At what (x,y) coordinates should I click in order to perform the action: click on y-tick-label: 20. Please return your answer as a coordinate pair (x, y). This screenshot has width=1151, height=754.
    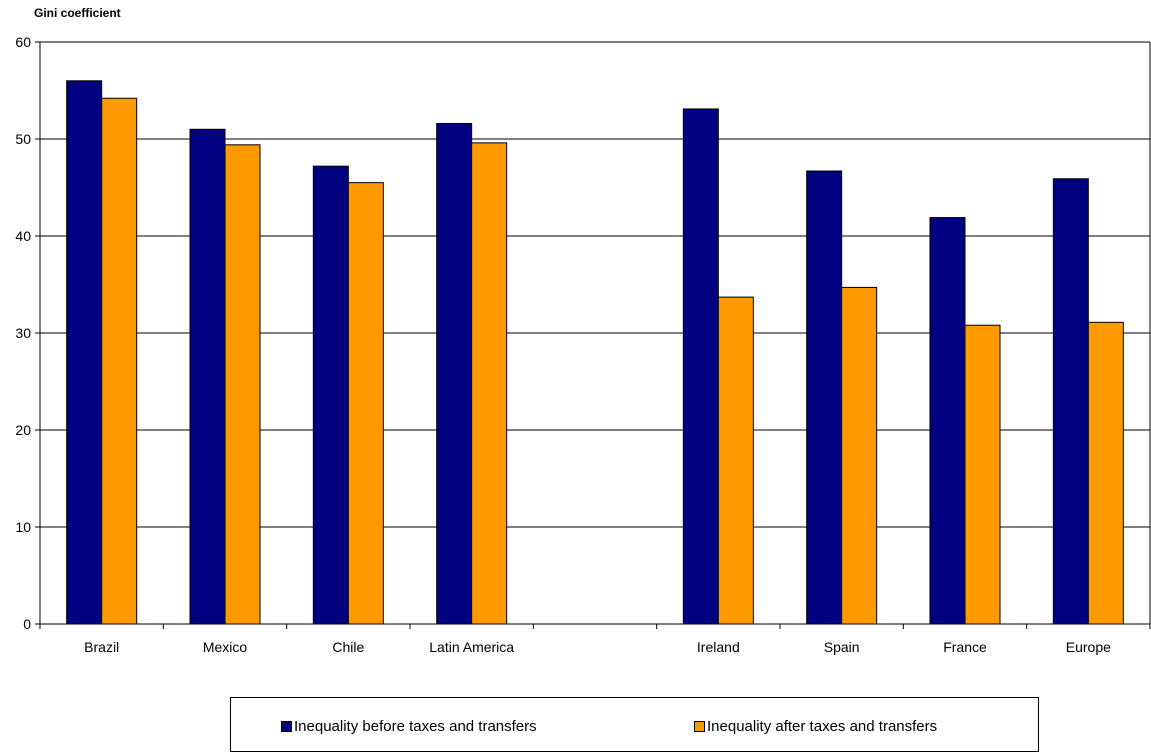
    Looking at the image, I should click on (23, 430).